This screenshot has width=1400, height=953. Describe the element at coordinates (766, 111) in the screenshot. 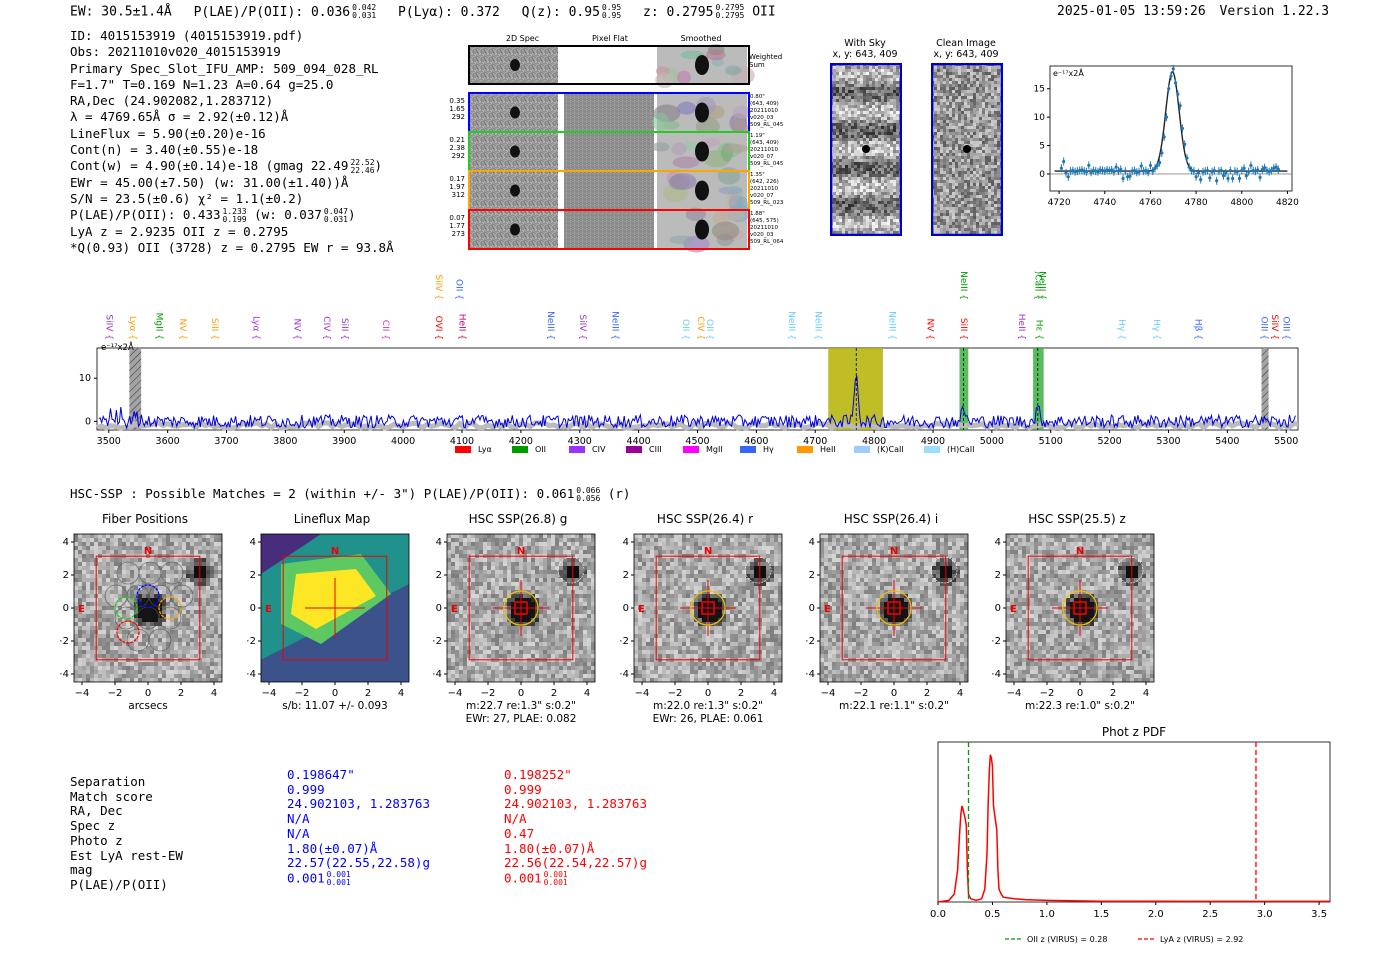

I see `spec-row-right-1: 0.80" (643, 409) 20211010 v020_03 509_RL_045` at that location.